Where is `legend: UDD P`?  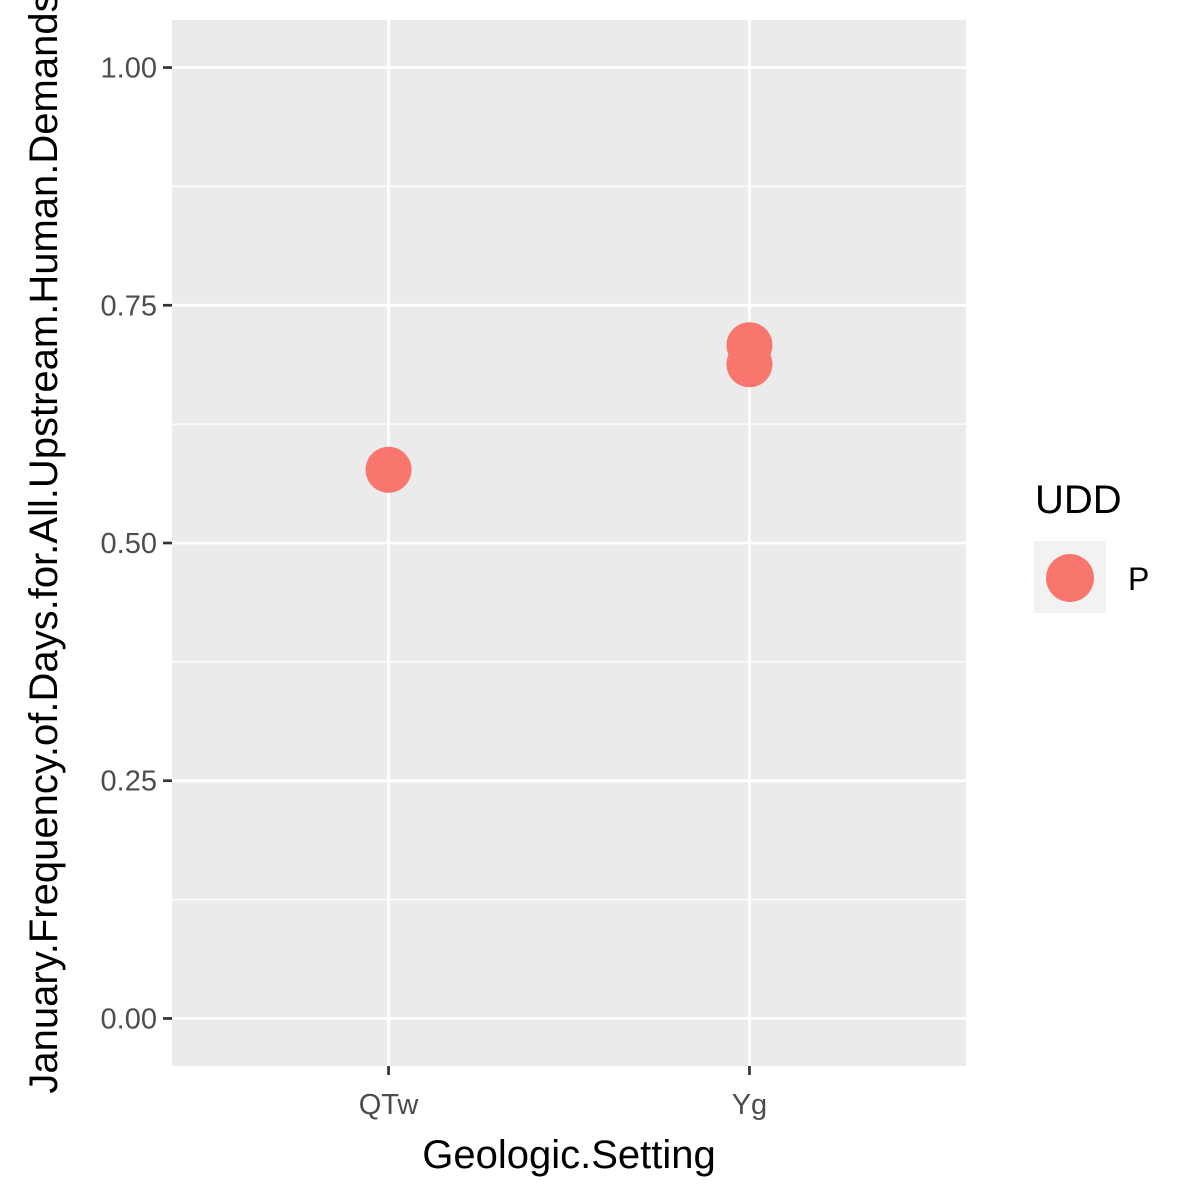
legend: UDD P is located at coordinates (1091, 545).